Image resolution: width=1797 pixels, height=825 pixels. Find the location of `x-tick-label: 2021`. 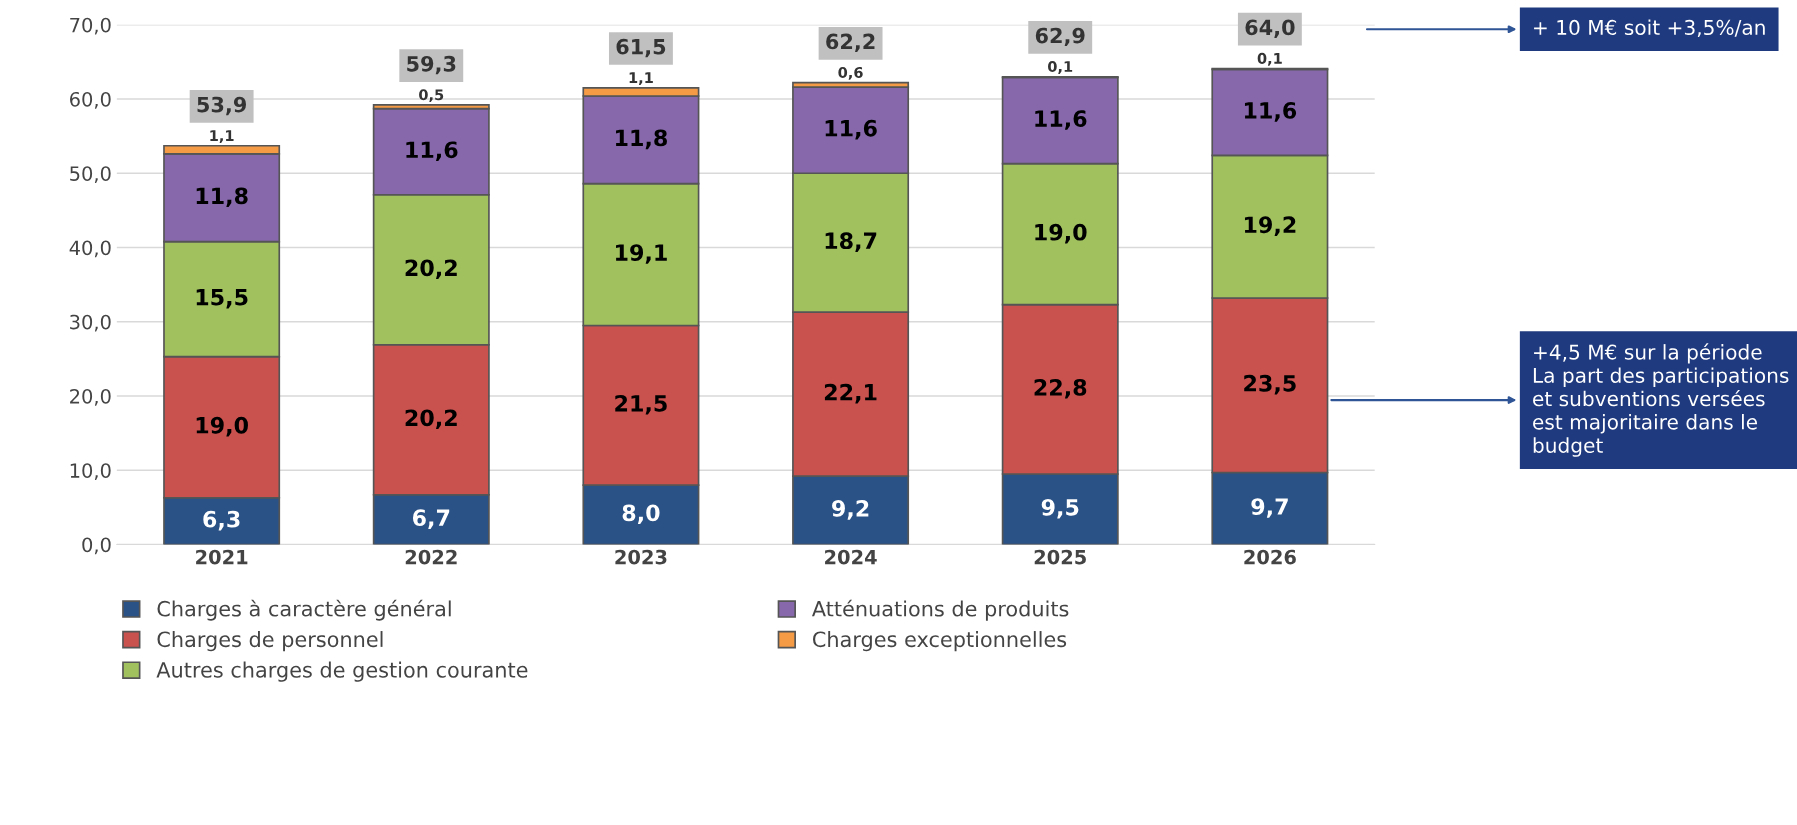

x-tick-label: 2021 is located at coordinates (222, 557).